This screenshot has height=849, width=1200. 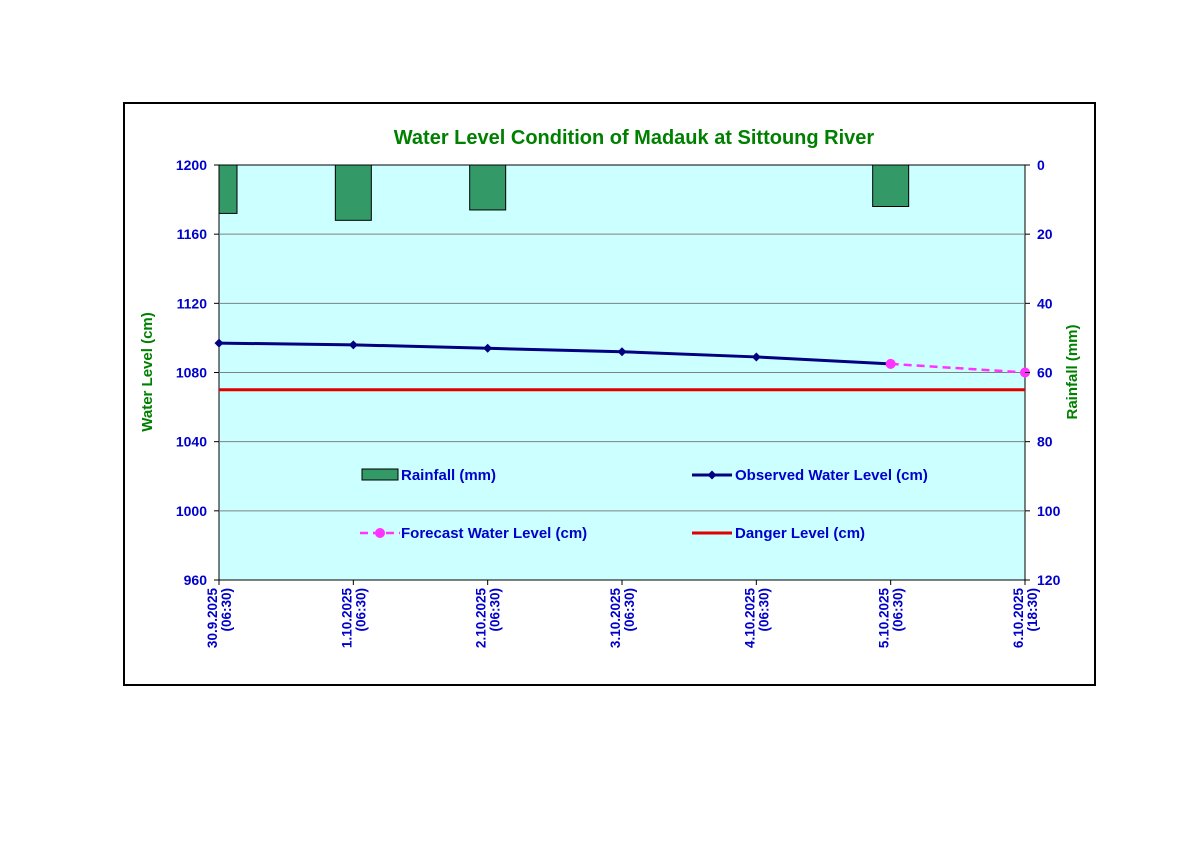 I want to click on y-left-tick-label: 960, so click(x=196, y=580).